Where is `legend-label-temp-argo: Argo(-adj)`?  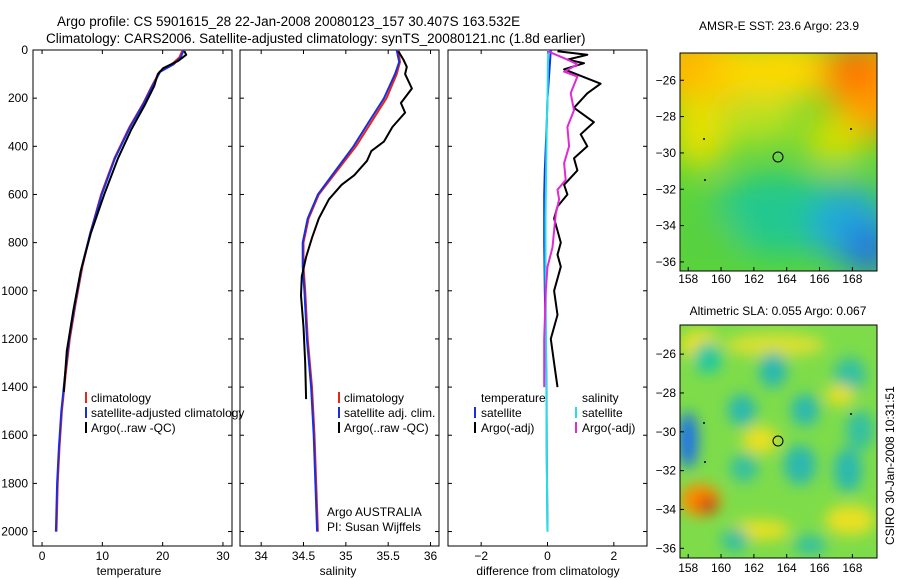 legend-label-temp-argo: Argo(-adj) is located at coordinates (507, 428).